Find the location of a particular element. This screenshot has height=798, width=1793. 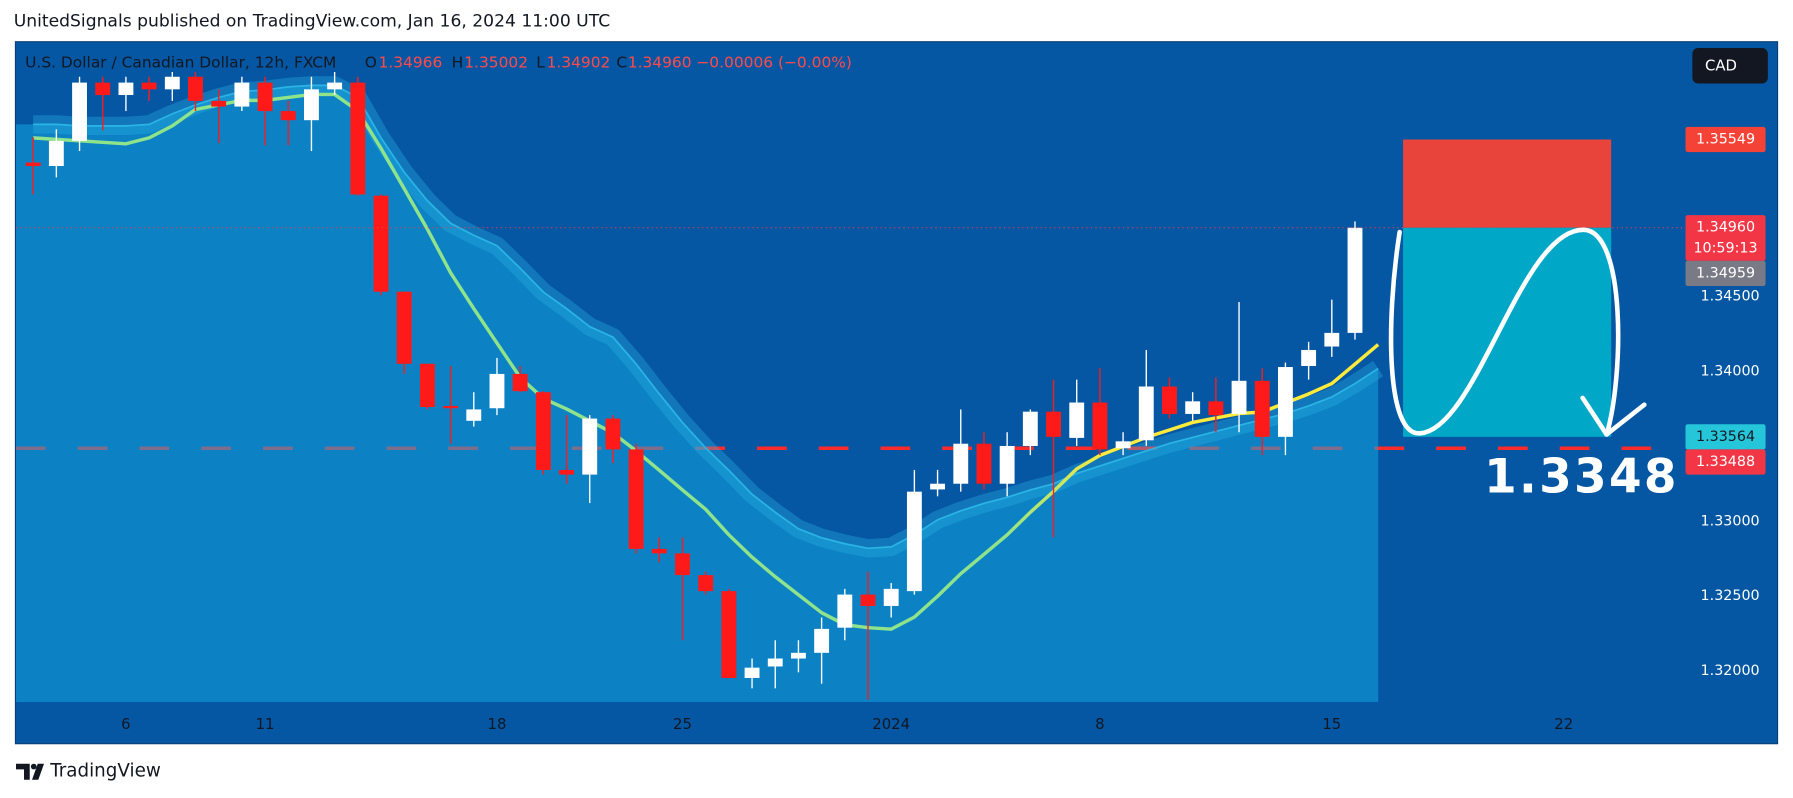

legend-open: 1.34966 is located at coordinates (410, 62).